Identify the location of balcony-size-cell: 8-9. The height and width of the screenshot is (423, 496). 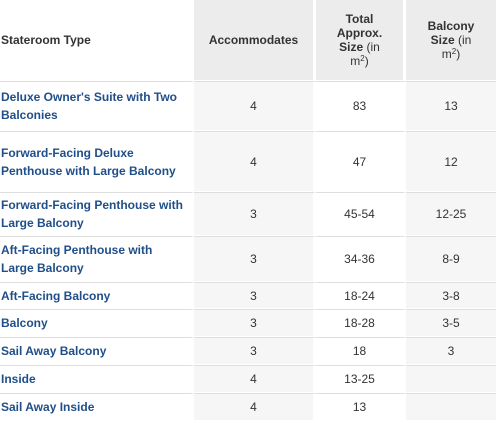
(451, 259).